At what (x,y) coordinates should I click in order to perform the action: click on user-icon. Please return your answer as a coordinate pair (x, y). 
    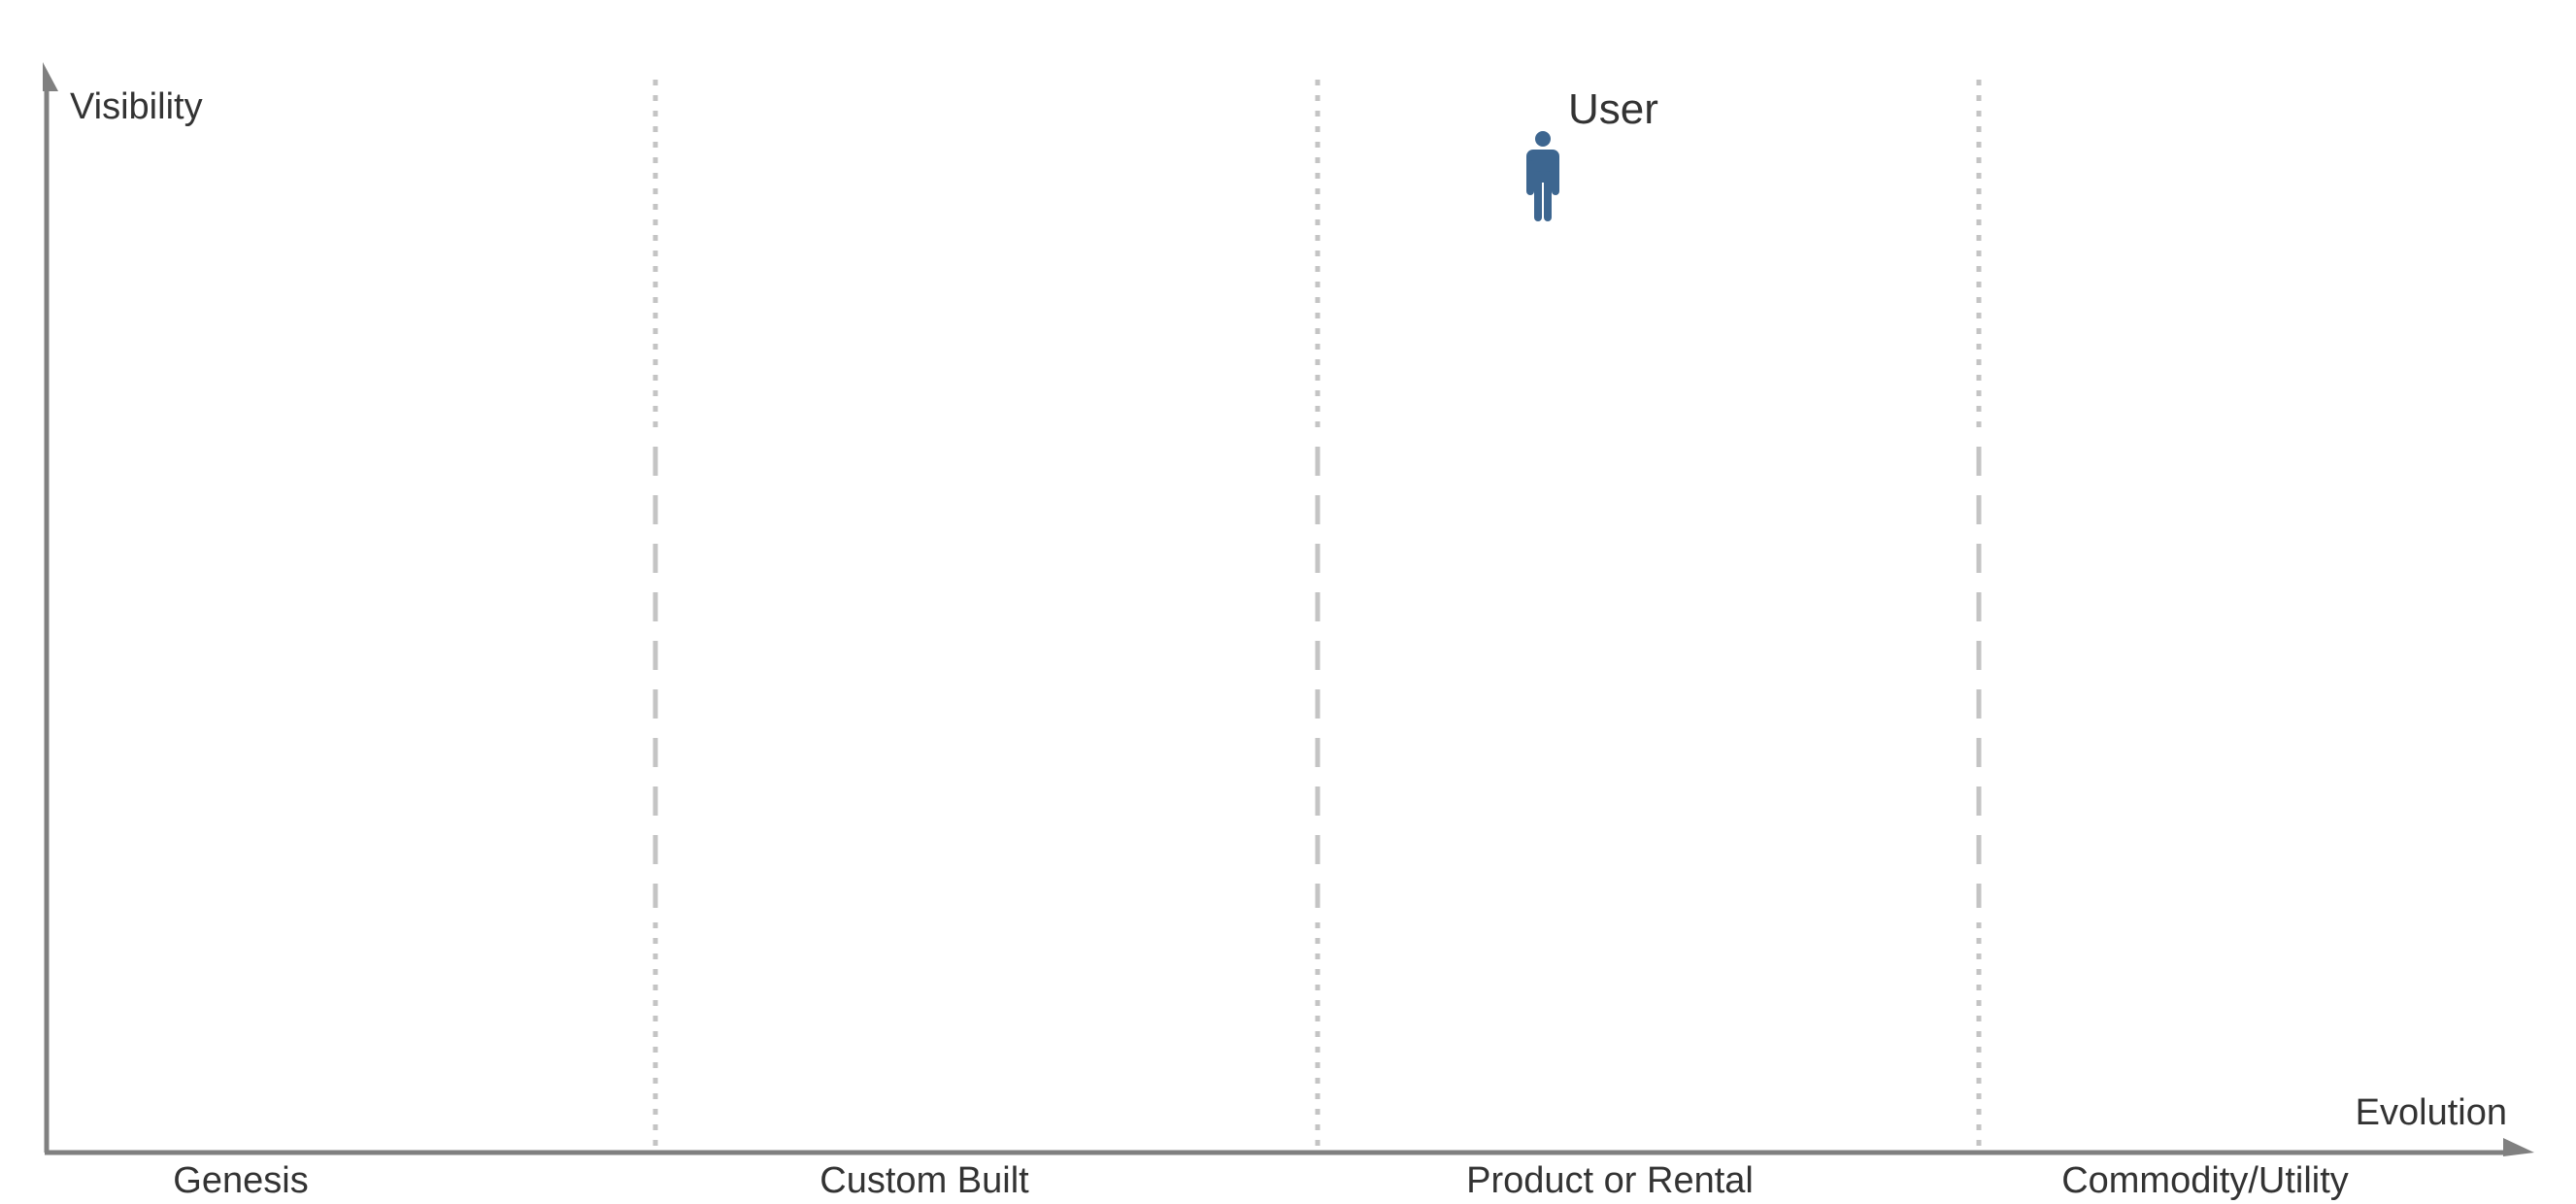
    Looking at the image, I should click on (1542, 176).